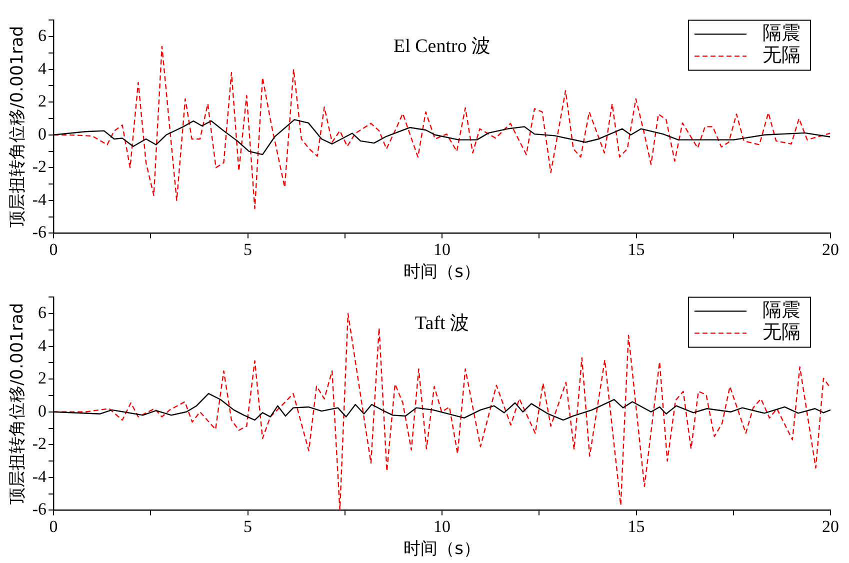  I want to click on text: Taft 波, so click(442, 323).